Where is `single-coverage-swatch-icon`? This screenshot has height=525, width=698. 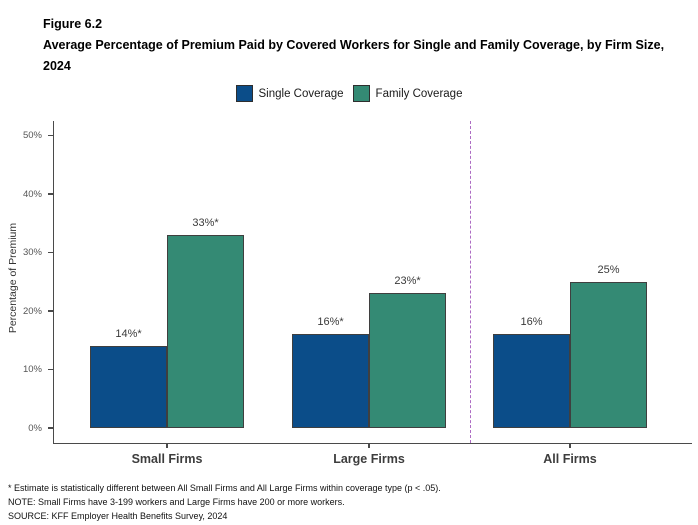
single-coverage-swatch-icon is located at coordinates (244, 93).